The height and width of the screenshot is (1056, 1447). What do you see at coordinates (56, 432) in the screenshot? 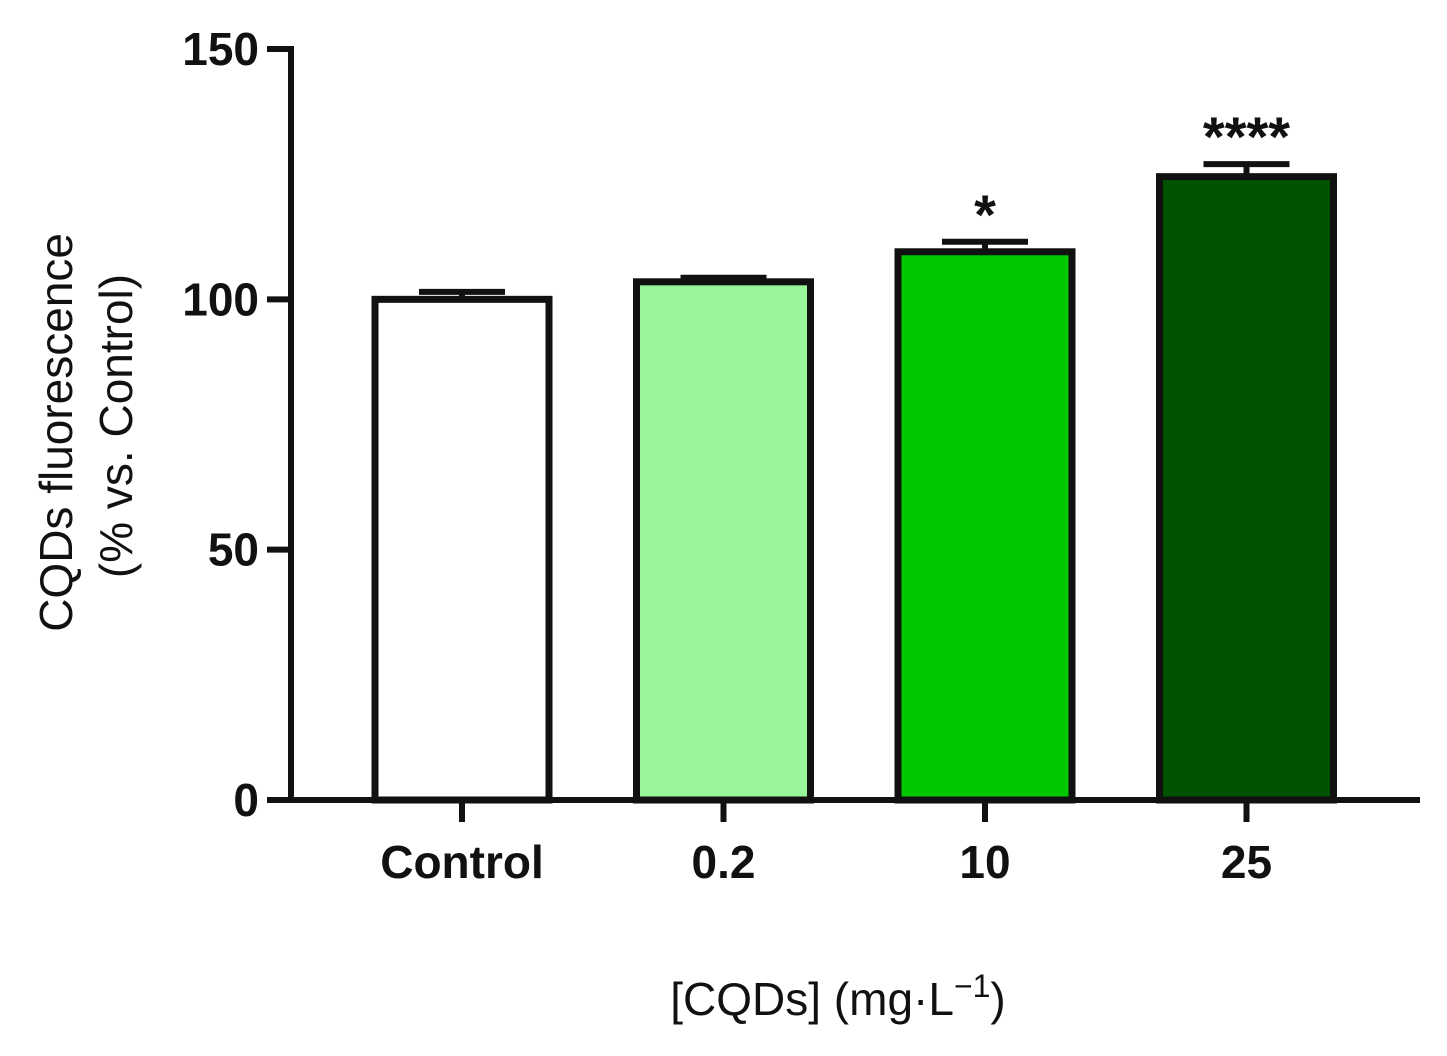
I see `y-axis-title-line1: CQDs fluorescence` at bounding box center [56, 432].